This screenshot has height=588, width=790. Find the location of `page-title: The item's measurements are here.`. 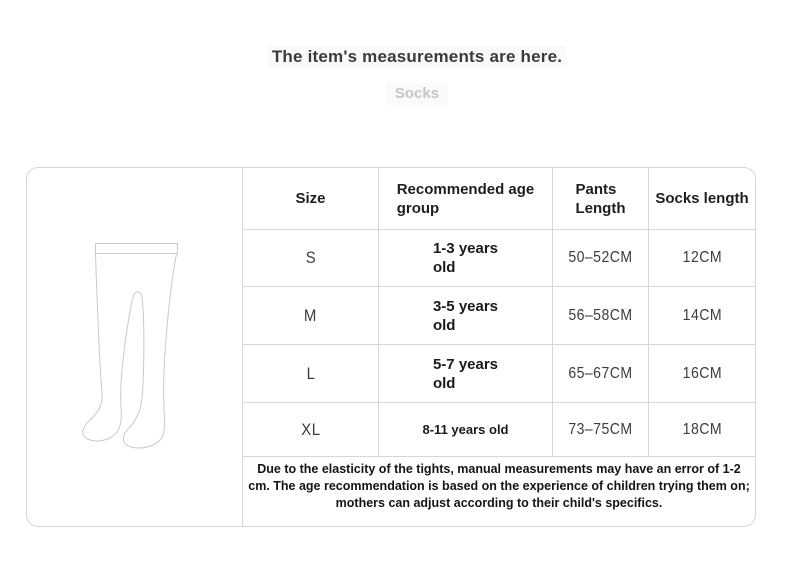

page-title: The item's measurements are here. is located at coordinates (417, 57).